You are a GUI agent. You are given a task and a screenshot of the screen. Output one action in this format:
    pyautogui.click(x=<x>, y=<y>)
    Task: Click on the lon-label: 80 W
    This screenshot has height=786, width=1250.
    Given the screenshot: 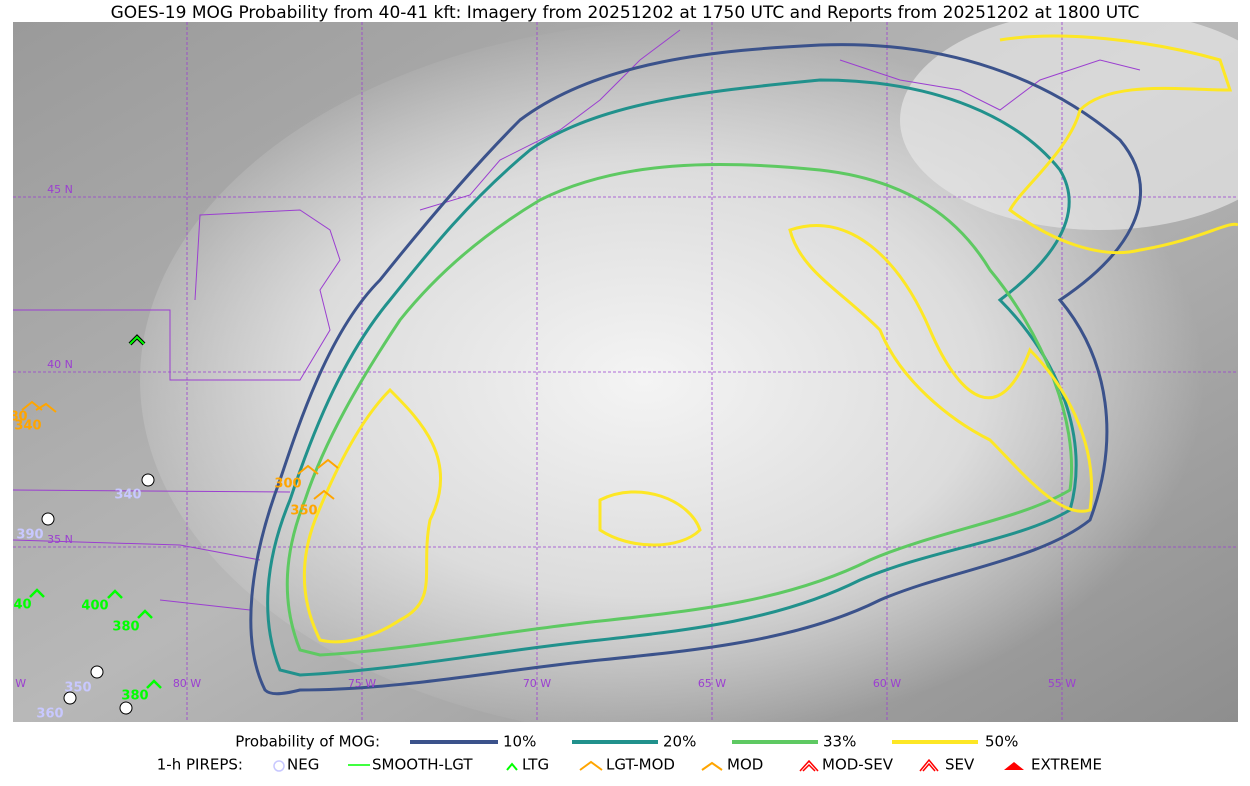 What is the action you would take?
    pyautogui.click(x=187, y=683)
    